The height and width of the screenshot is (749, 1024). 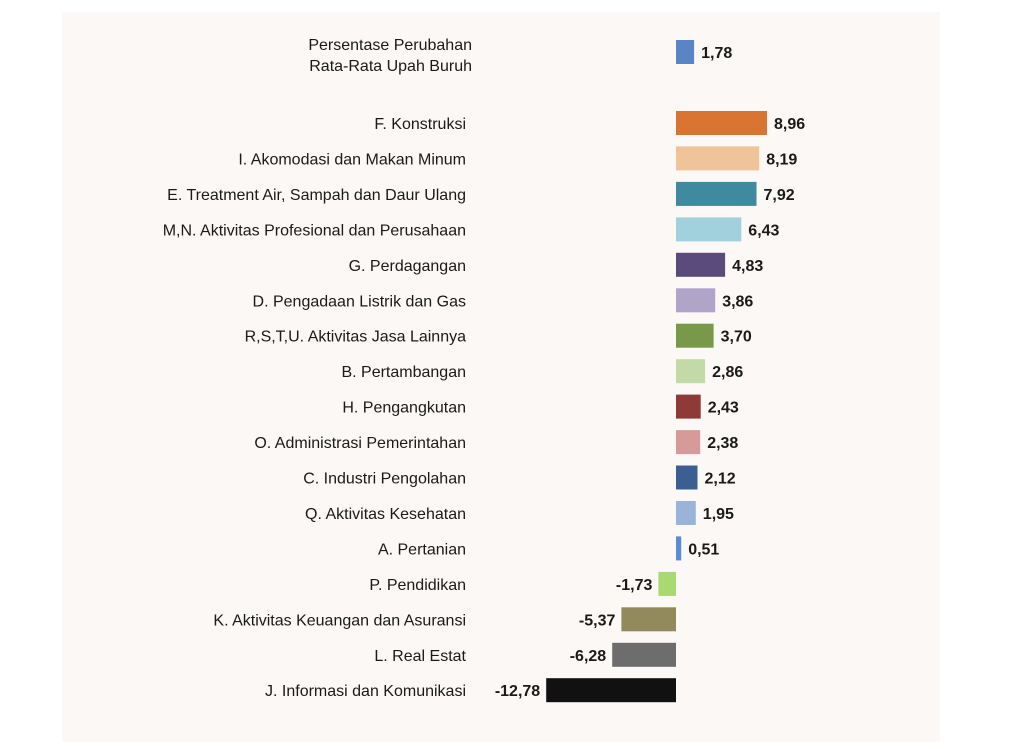 What do you see at coordinates (747, 266) in the screenshot?
I see `value-label: 4,83` at bounding box center [747, 266].